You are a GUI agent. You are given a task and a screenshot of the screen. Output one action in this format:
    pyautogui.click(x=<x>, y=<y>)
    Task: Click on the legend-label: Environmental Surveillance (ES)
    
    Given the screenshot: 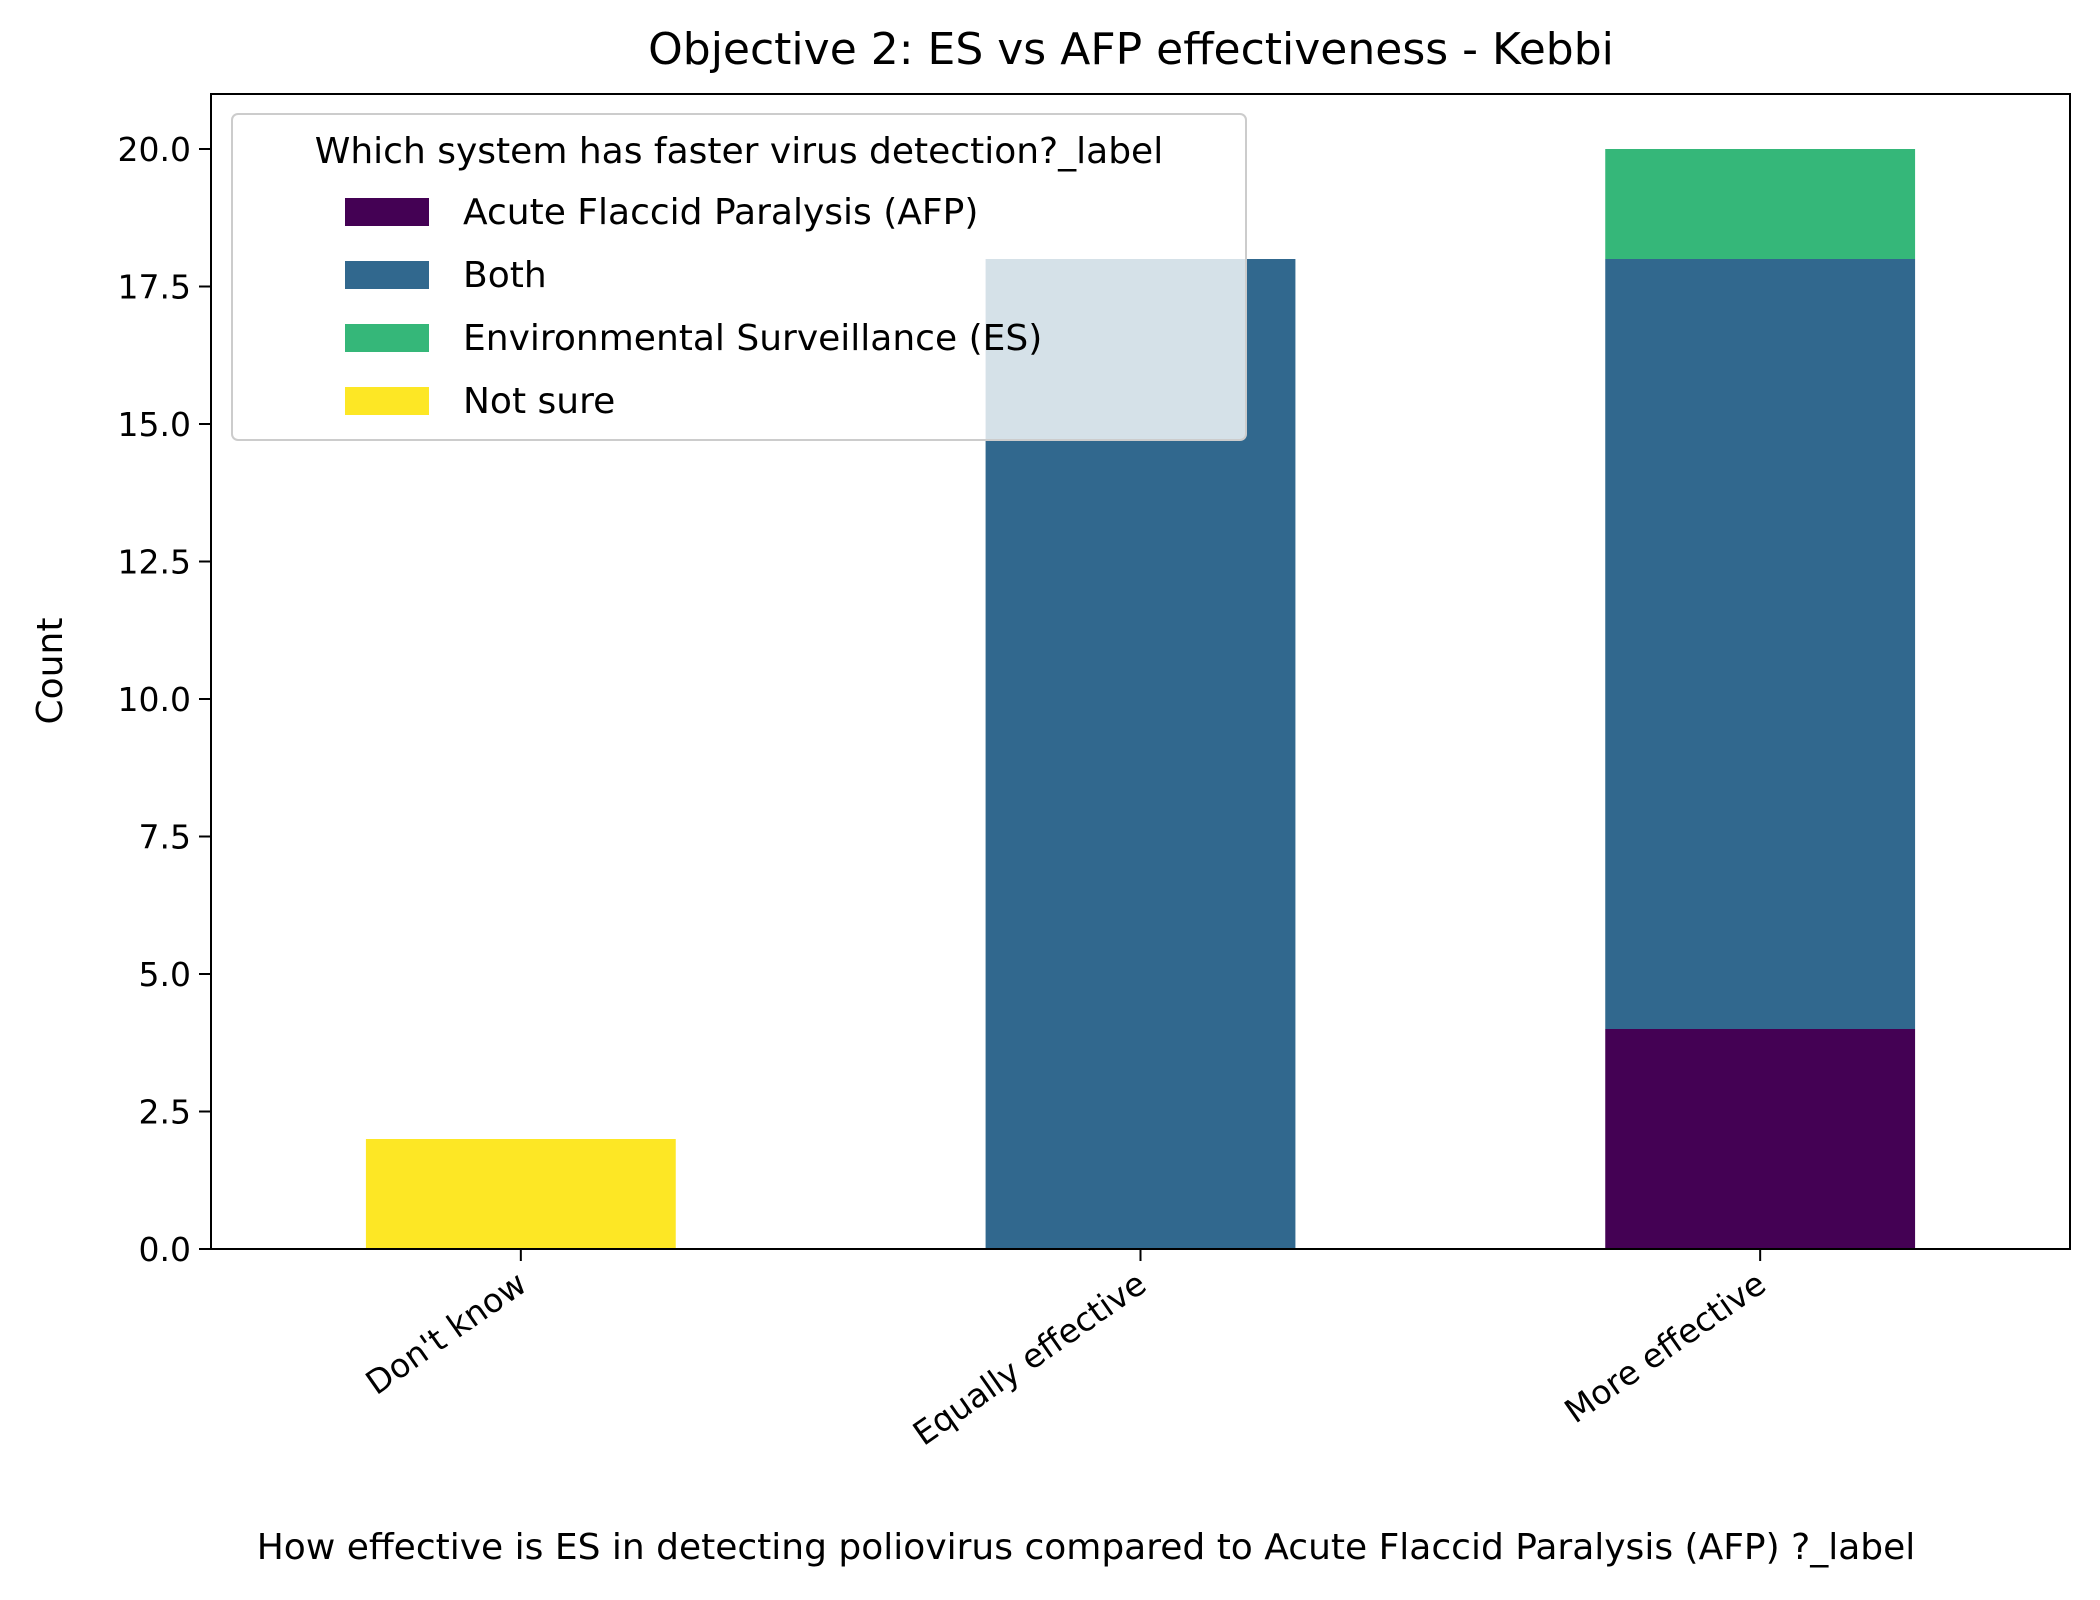 What is the action you would take?
    pyautogui.click(x=752, y=338)
    